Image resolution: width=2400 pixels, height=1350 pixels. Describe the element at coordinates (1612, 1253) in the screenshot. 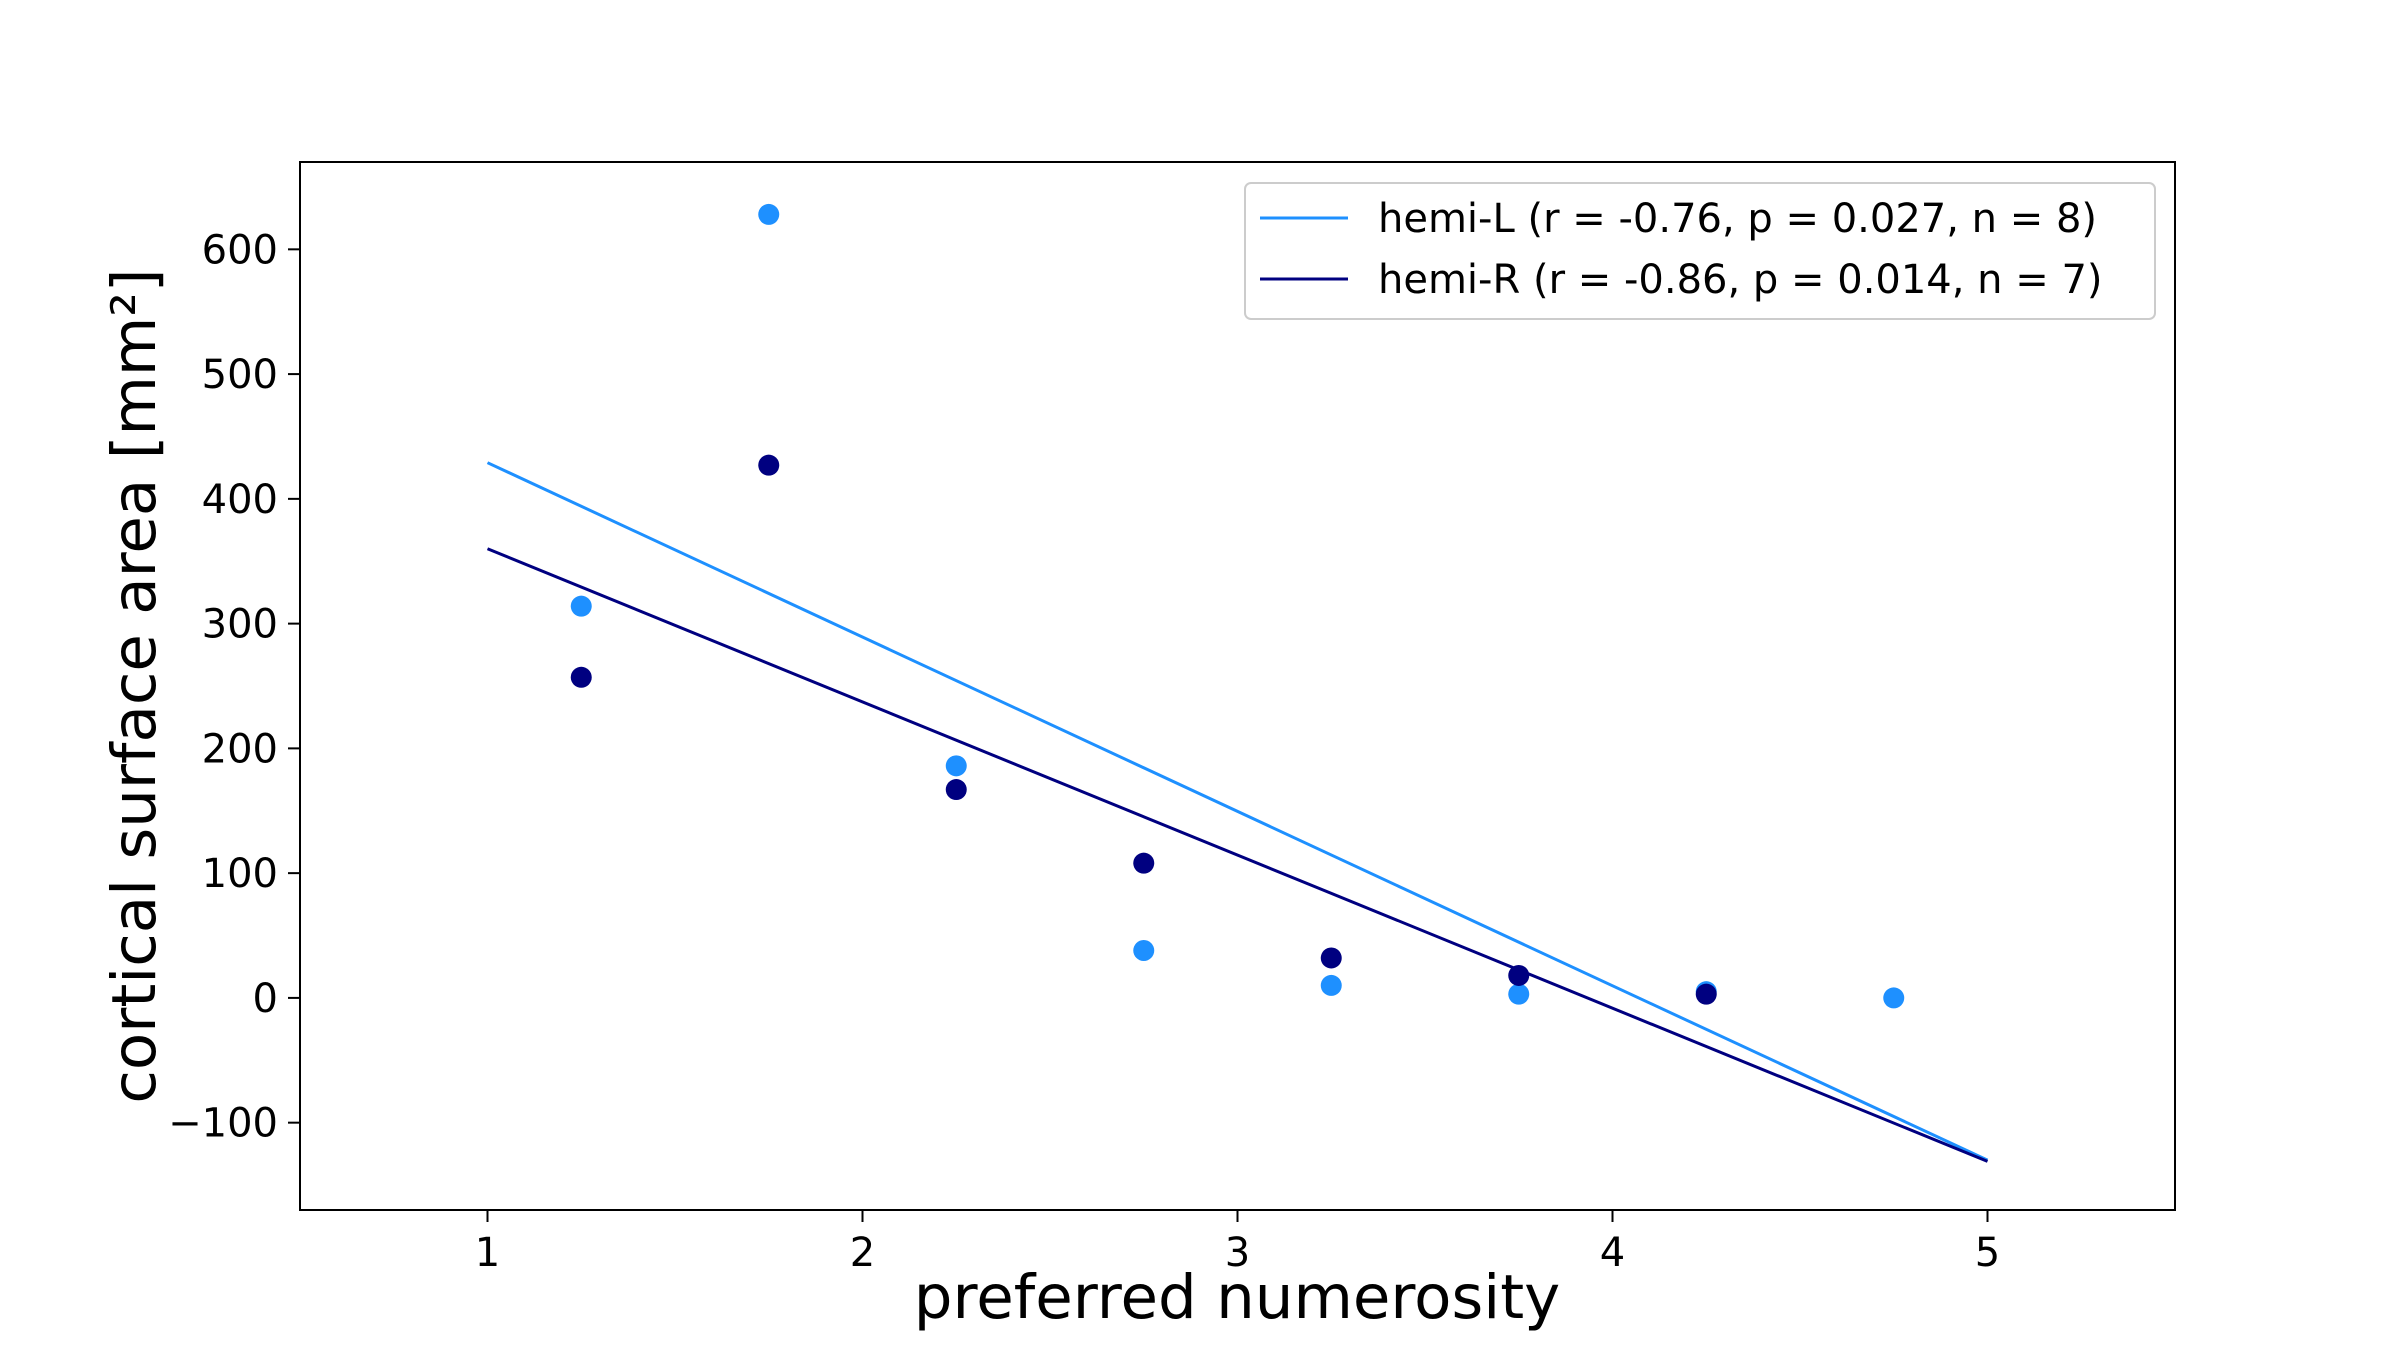

I see `x-tick-label: 4` at that location.